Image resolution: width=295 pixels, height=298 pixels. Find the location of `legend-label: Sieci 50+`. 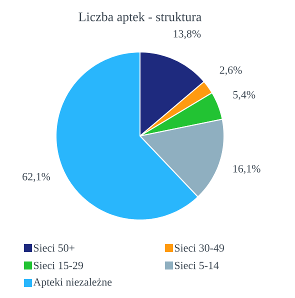

legend-label: Sieci 50+ is located at coordinates (54, 248).